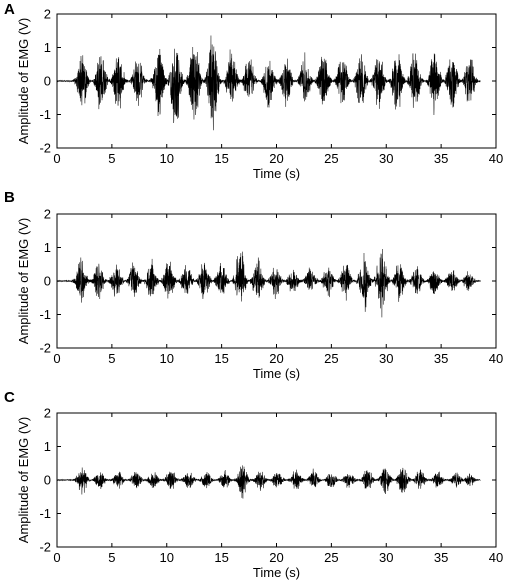 This screenshot has width=510, height=584. Describe the element at coordinates (9, 9) in the screenshot. I see `panel-label: A` at that location.